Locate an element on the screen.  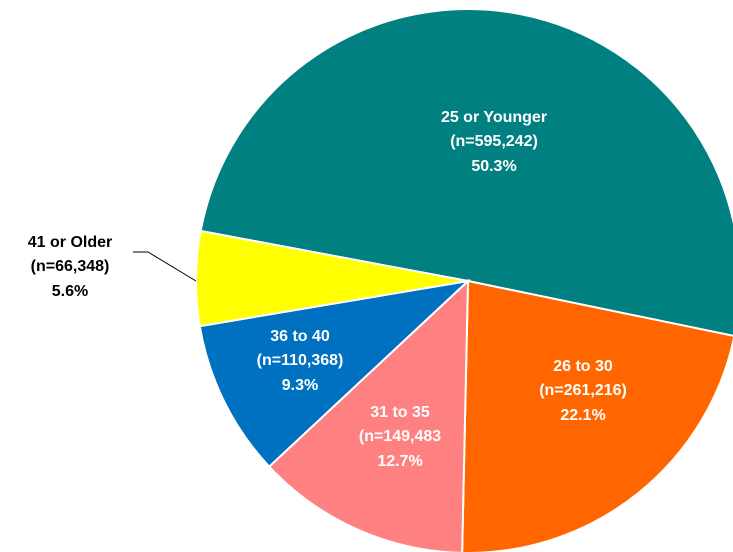
slice-count: (n=149,483 is located at coordinates (400, 436).